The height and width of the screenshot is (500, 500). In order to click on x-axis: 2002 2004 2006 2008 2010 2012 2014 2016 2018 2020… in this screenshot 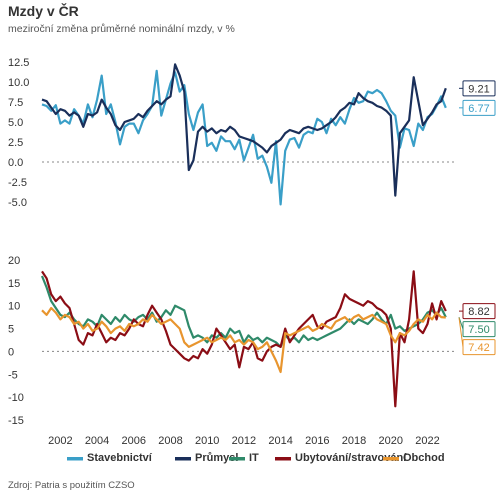, I will do `click(244, 441)`.